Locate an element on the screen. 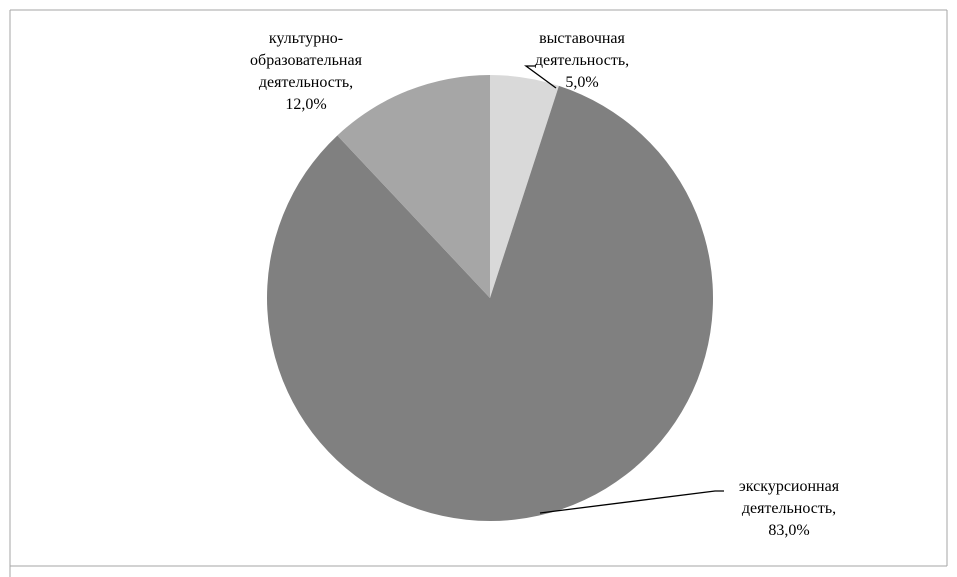 This screenshot has width=957, height=577. data-label-exhibition: выставочная деятельность, 5,0% is located at coordinates (582, 60).